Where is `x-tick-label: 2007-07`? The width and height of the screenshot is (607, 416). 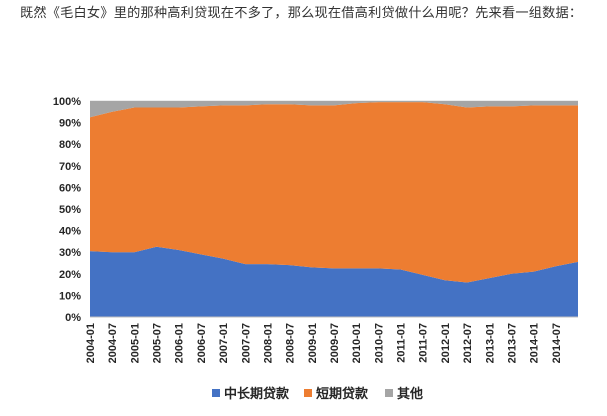 x-tick-label: 2007-07 is located at coordinates (246, 343).